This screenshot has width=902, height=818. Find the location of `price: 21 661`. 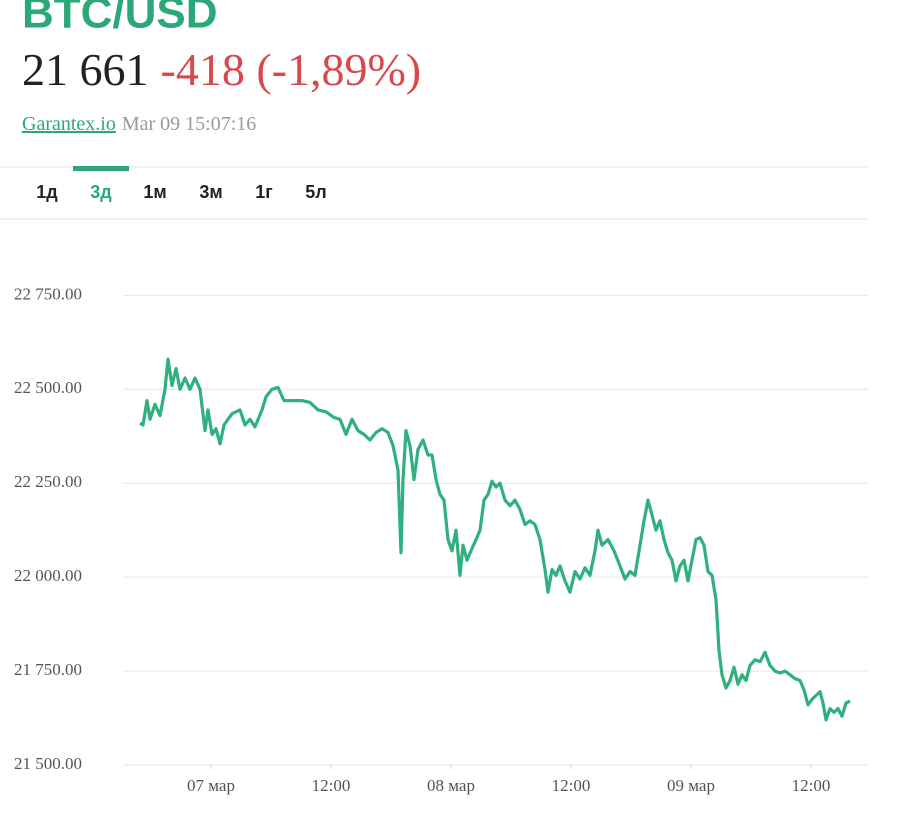

price: 21 661 is located at coordinates (85, 69).